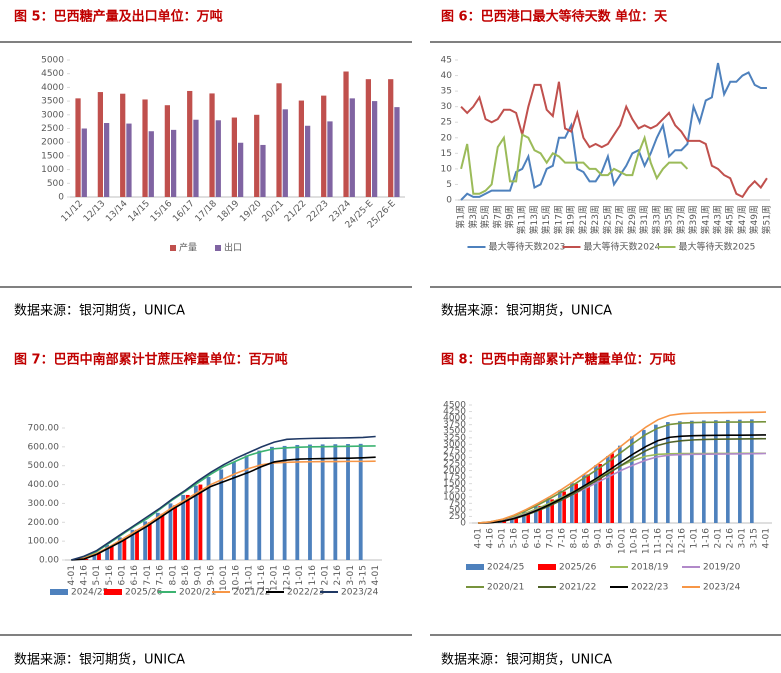 The width and height of the screenshot is (781, 673). Describe the element at coordinates (583, 219) in the screenshot. I see `x-tick-label: 第21周` at that location.